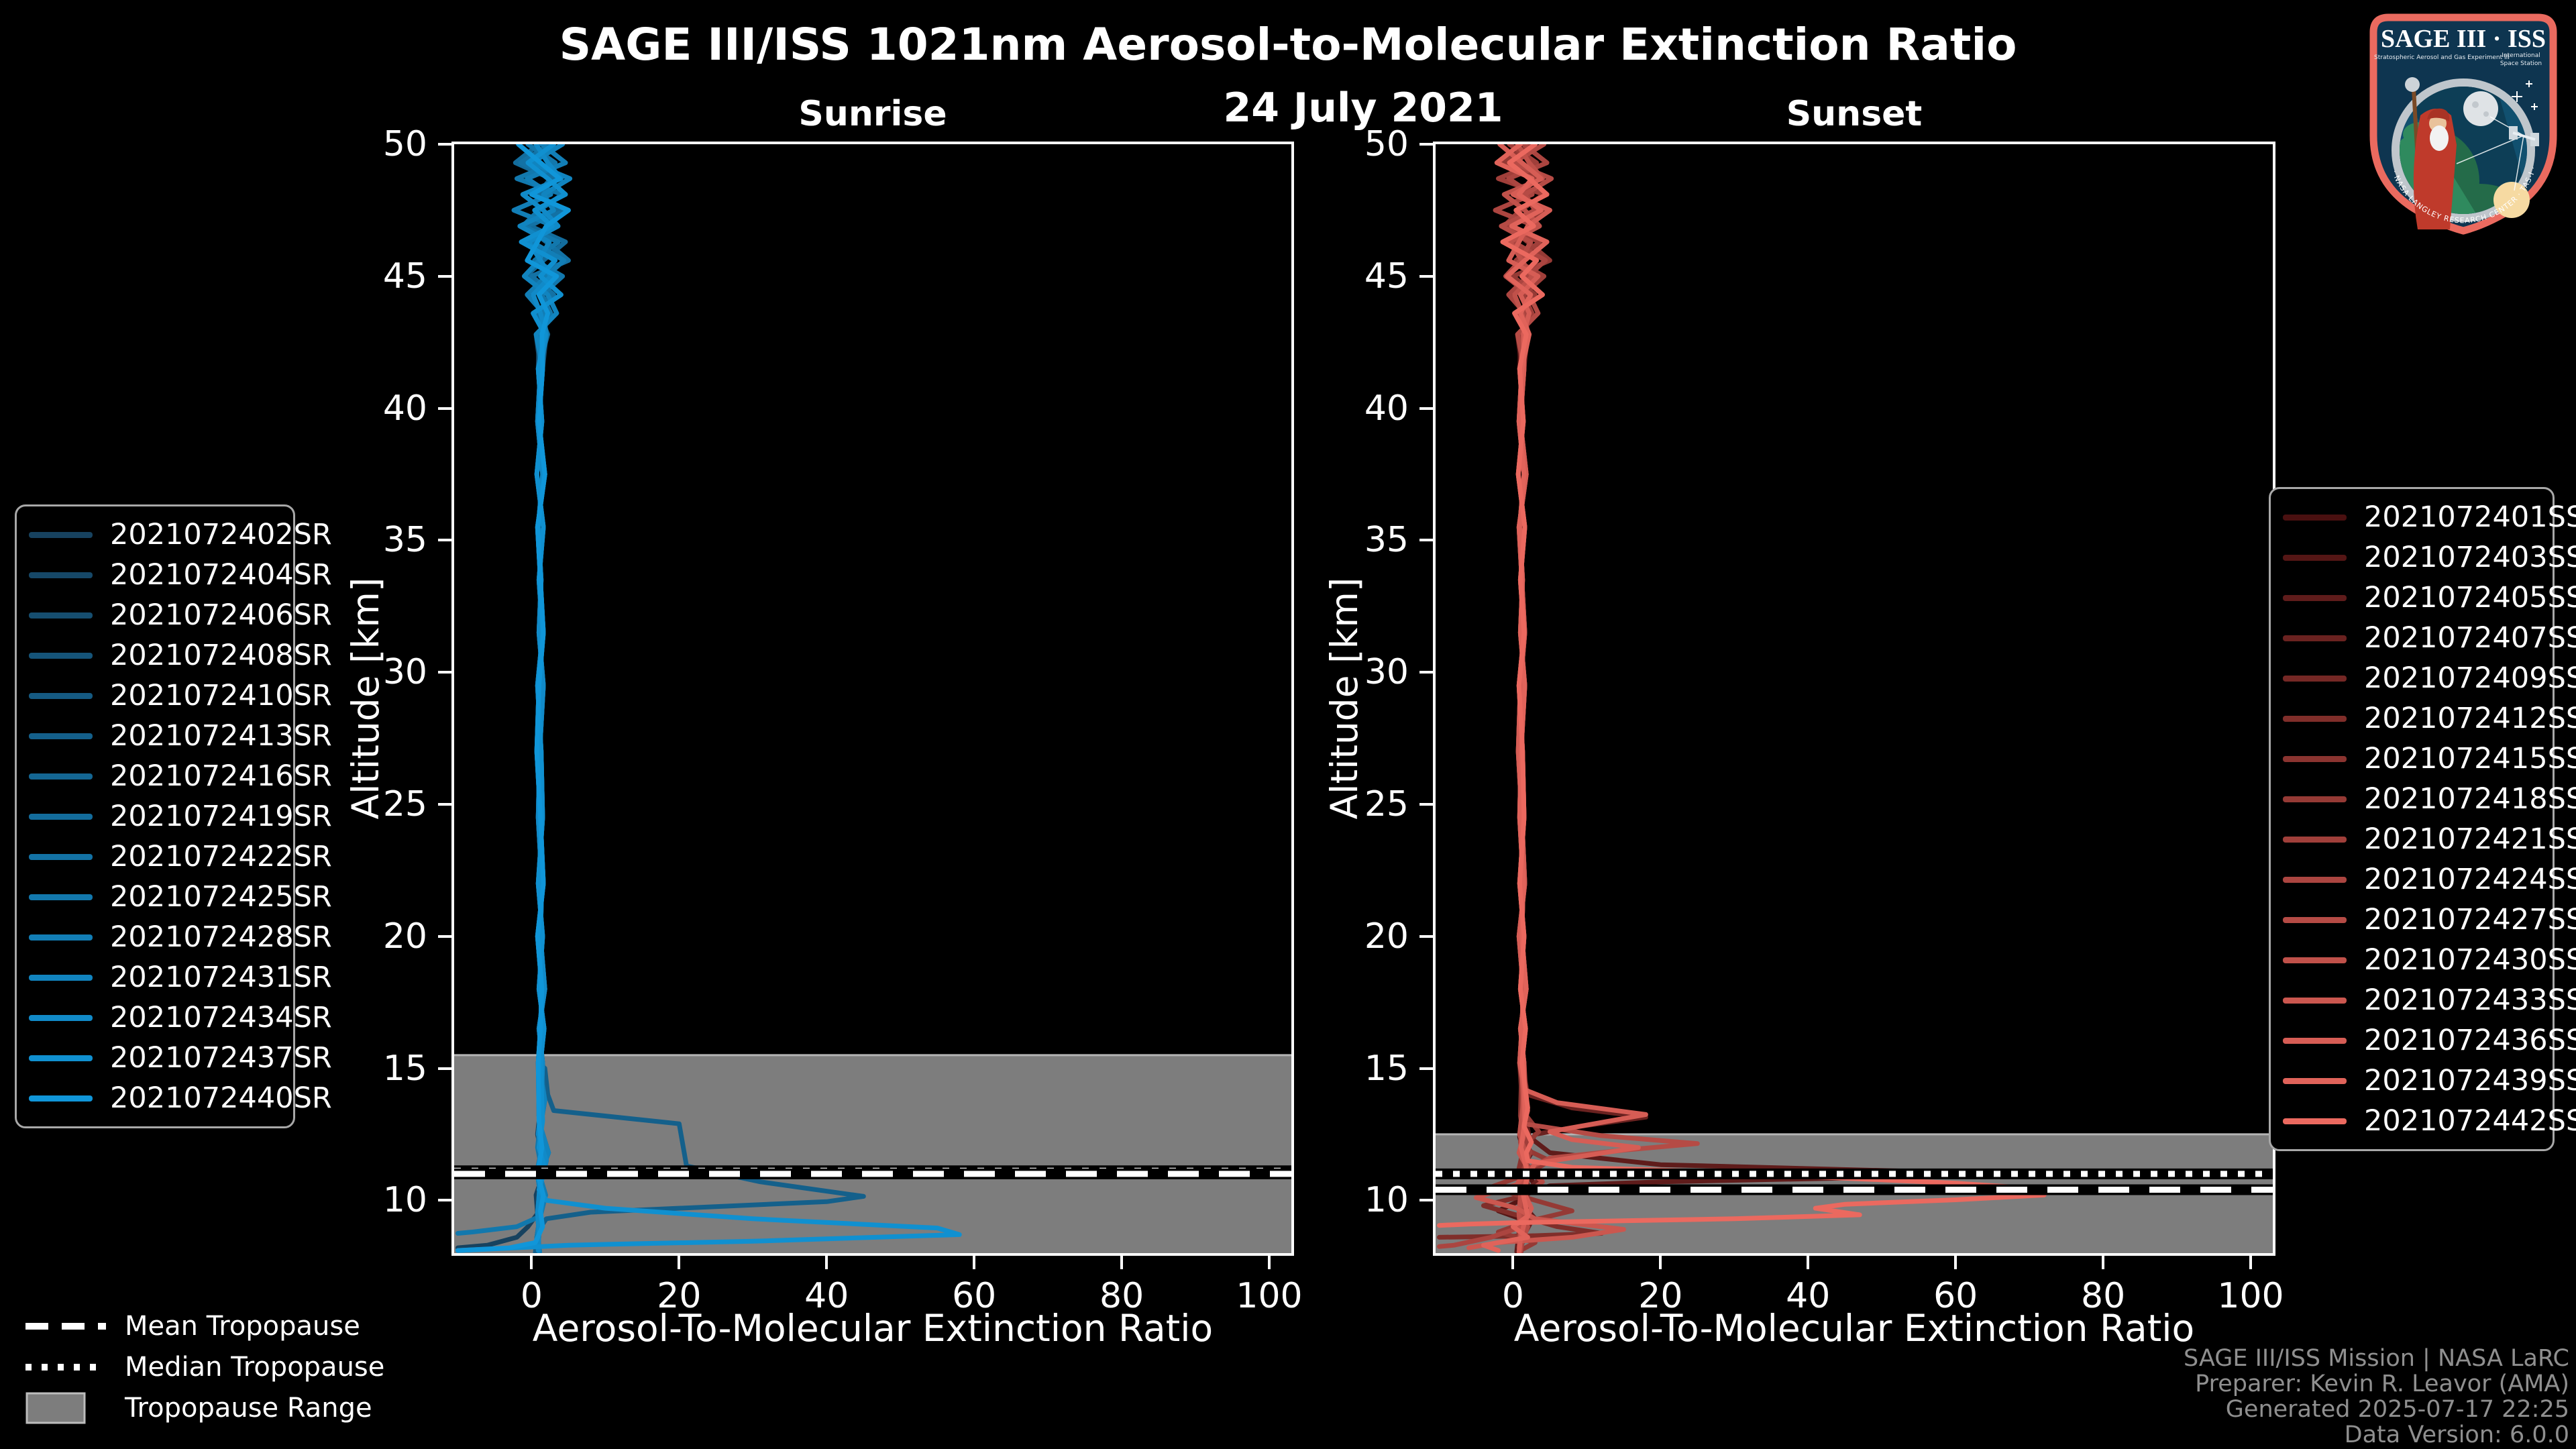 The width and height of the screenshot is (2576, 1449). Describe the element at coordinates (872, 1154) in the screenshot. I see `tropopause-range-band` at that location.